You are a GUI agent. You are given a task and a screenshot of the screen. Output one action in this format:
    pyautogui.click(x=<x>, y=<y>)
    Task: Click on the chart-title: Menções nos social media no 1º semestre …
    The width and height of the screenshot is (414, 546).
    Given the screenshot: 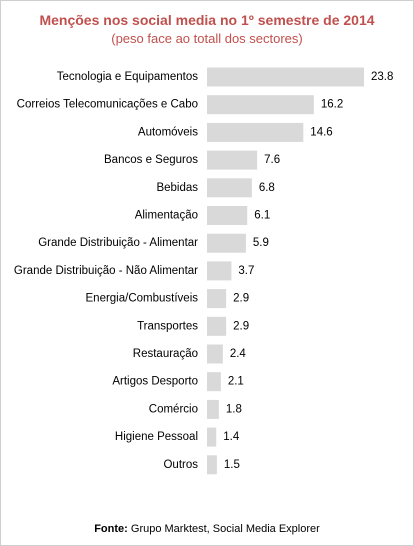 What is the action you would take?
    pyautogui.click(x=207, y=20)
    